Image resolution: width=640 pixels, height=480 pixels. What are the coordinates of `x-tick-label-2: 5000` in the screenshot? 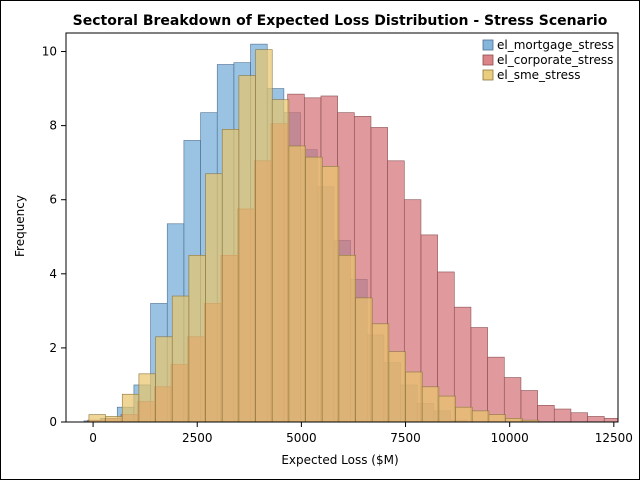 It's located at (301, 438).